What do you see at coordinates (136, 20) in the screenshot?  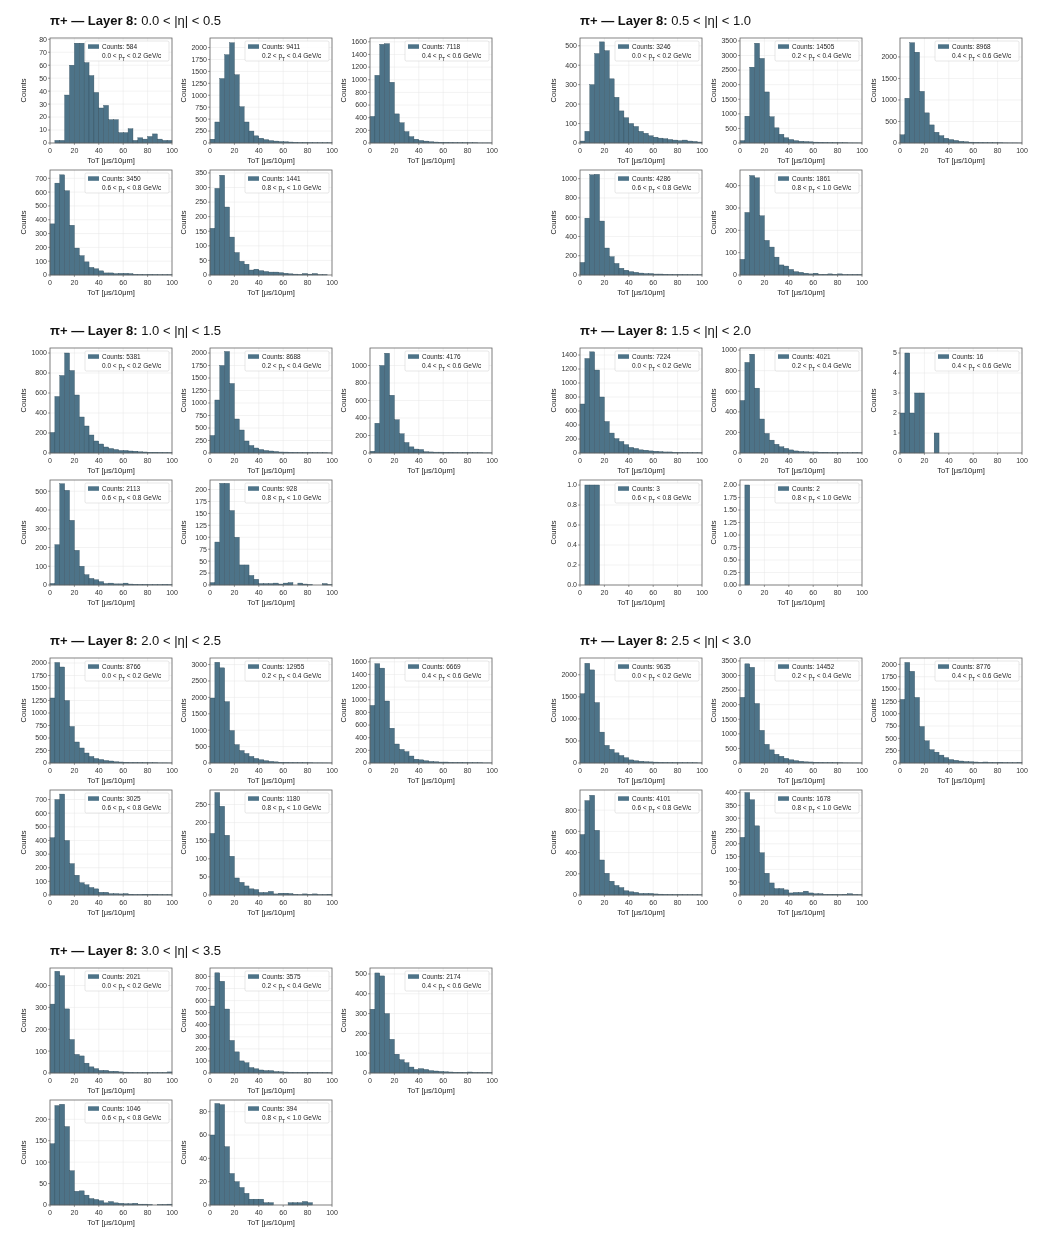 I see `chart-title: π+ — Layer 8: 0.0 < |η| < 0.5` at bounding box center [136, 20].